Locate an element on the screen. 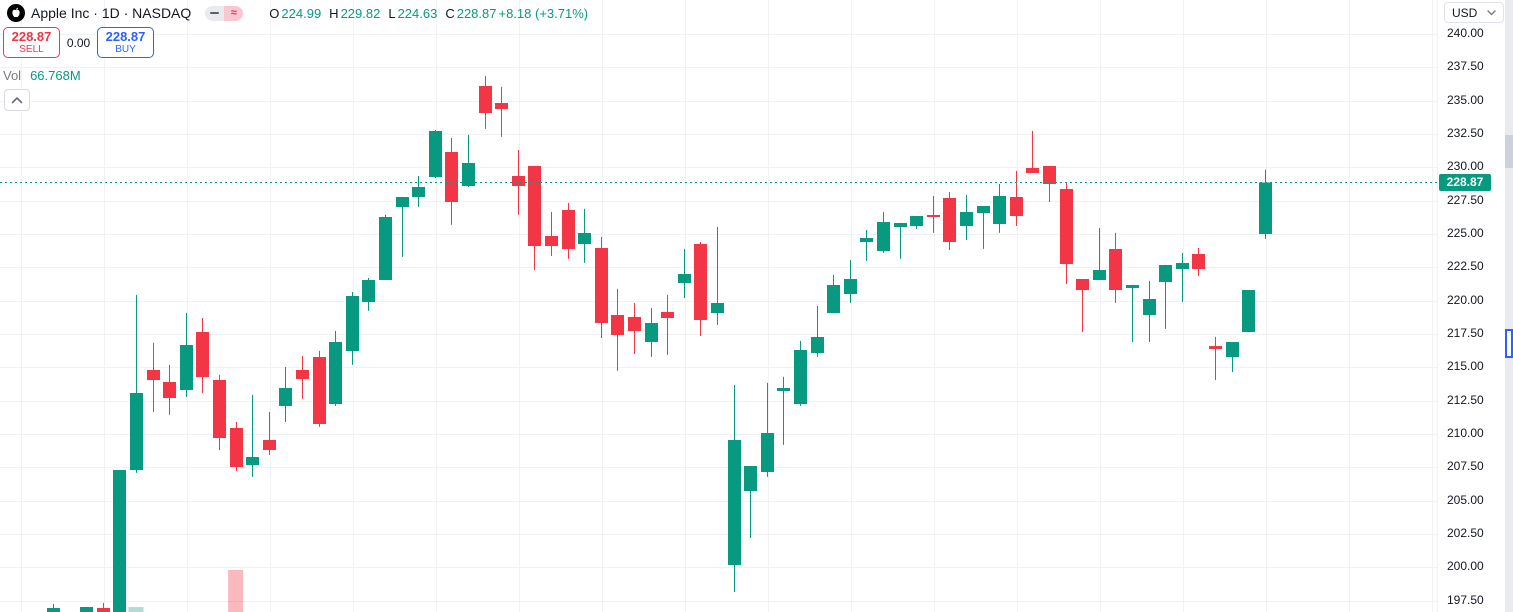 The image size is (1513, 612). ohlc-field-label: H is located at coordinates (334, 13).